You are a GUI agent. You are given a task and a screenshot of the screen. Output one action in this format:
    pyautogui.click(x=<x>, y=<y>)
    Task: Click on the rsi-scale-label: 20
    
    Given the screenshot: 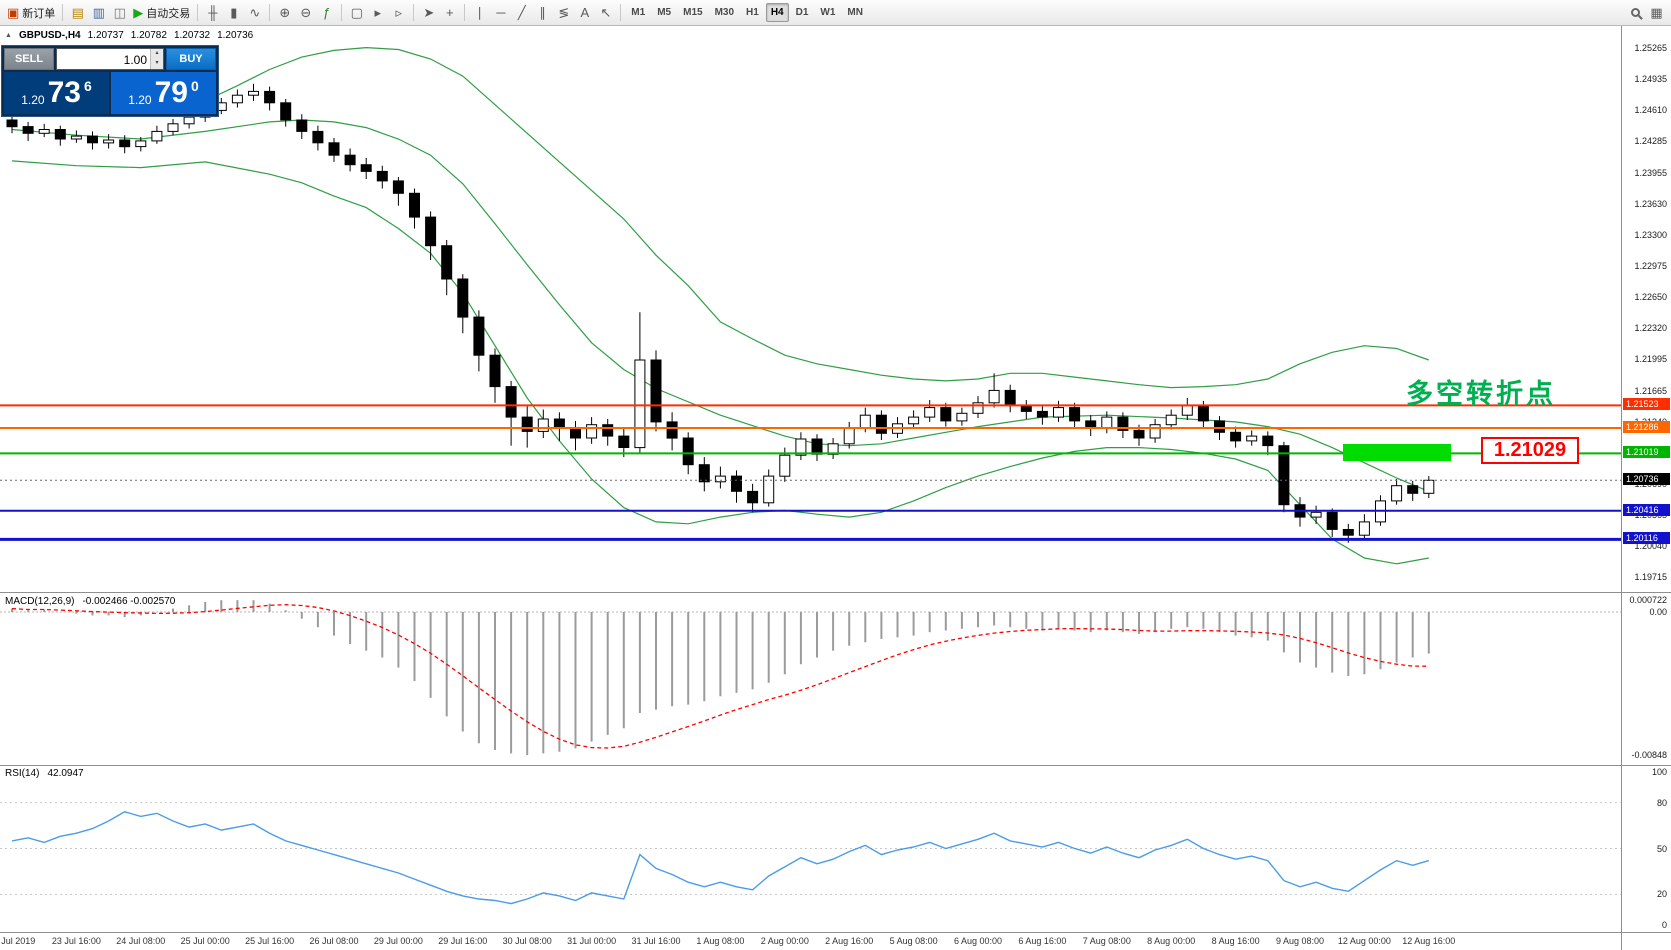 What is the action you would take?
    pyautogui.click(x=1661, y=894)
    